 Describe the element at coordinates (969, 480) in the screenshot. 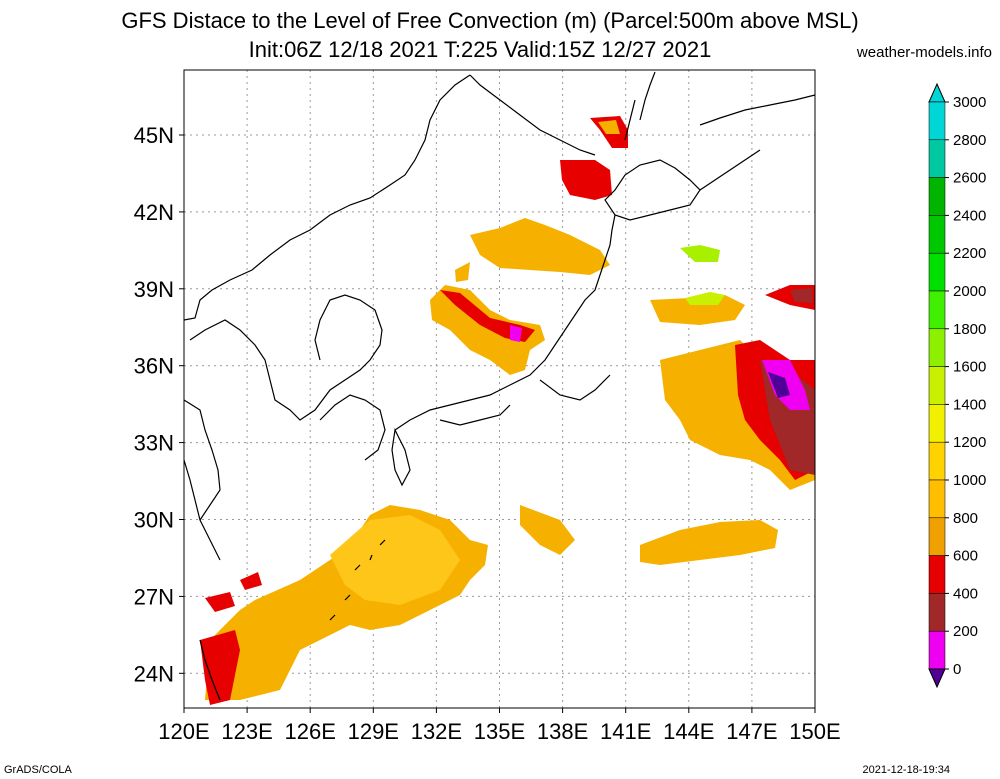

I see `colorbar-label: 1000` at that location.